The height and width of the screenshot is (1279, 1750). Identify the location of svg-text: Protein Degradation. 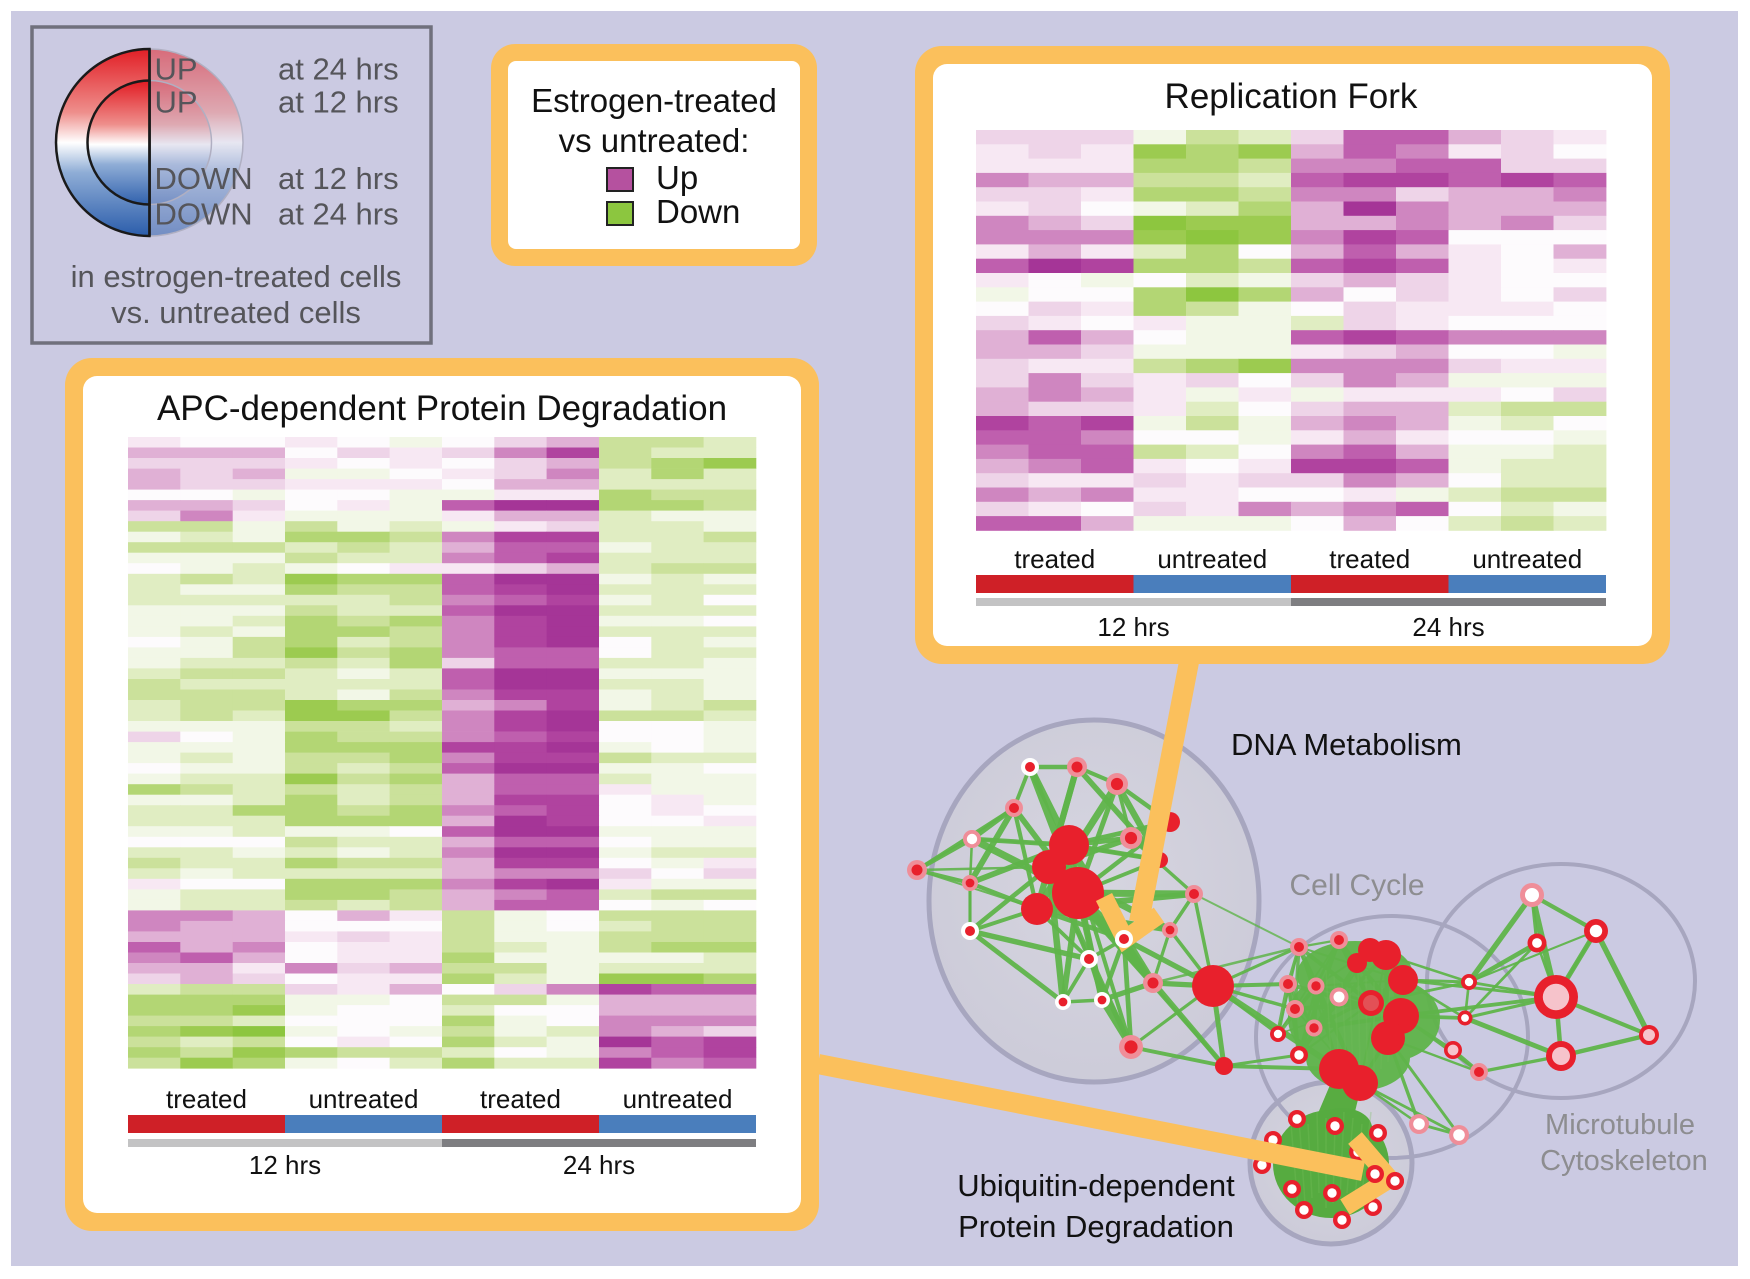
(1096, 1226).